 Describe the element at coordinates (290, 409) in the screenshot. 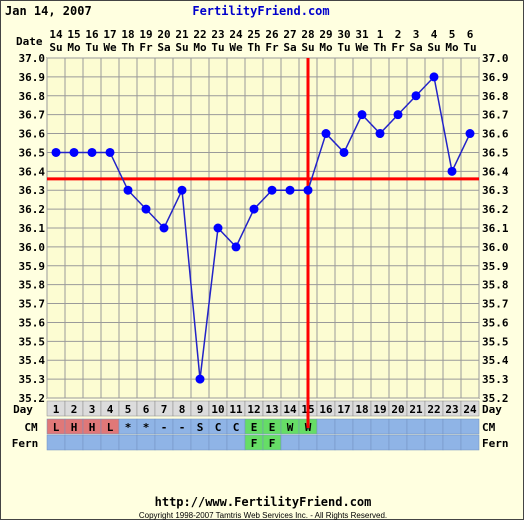

I see `day-number: 14` at that location.